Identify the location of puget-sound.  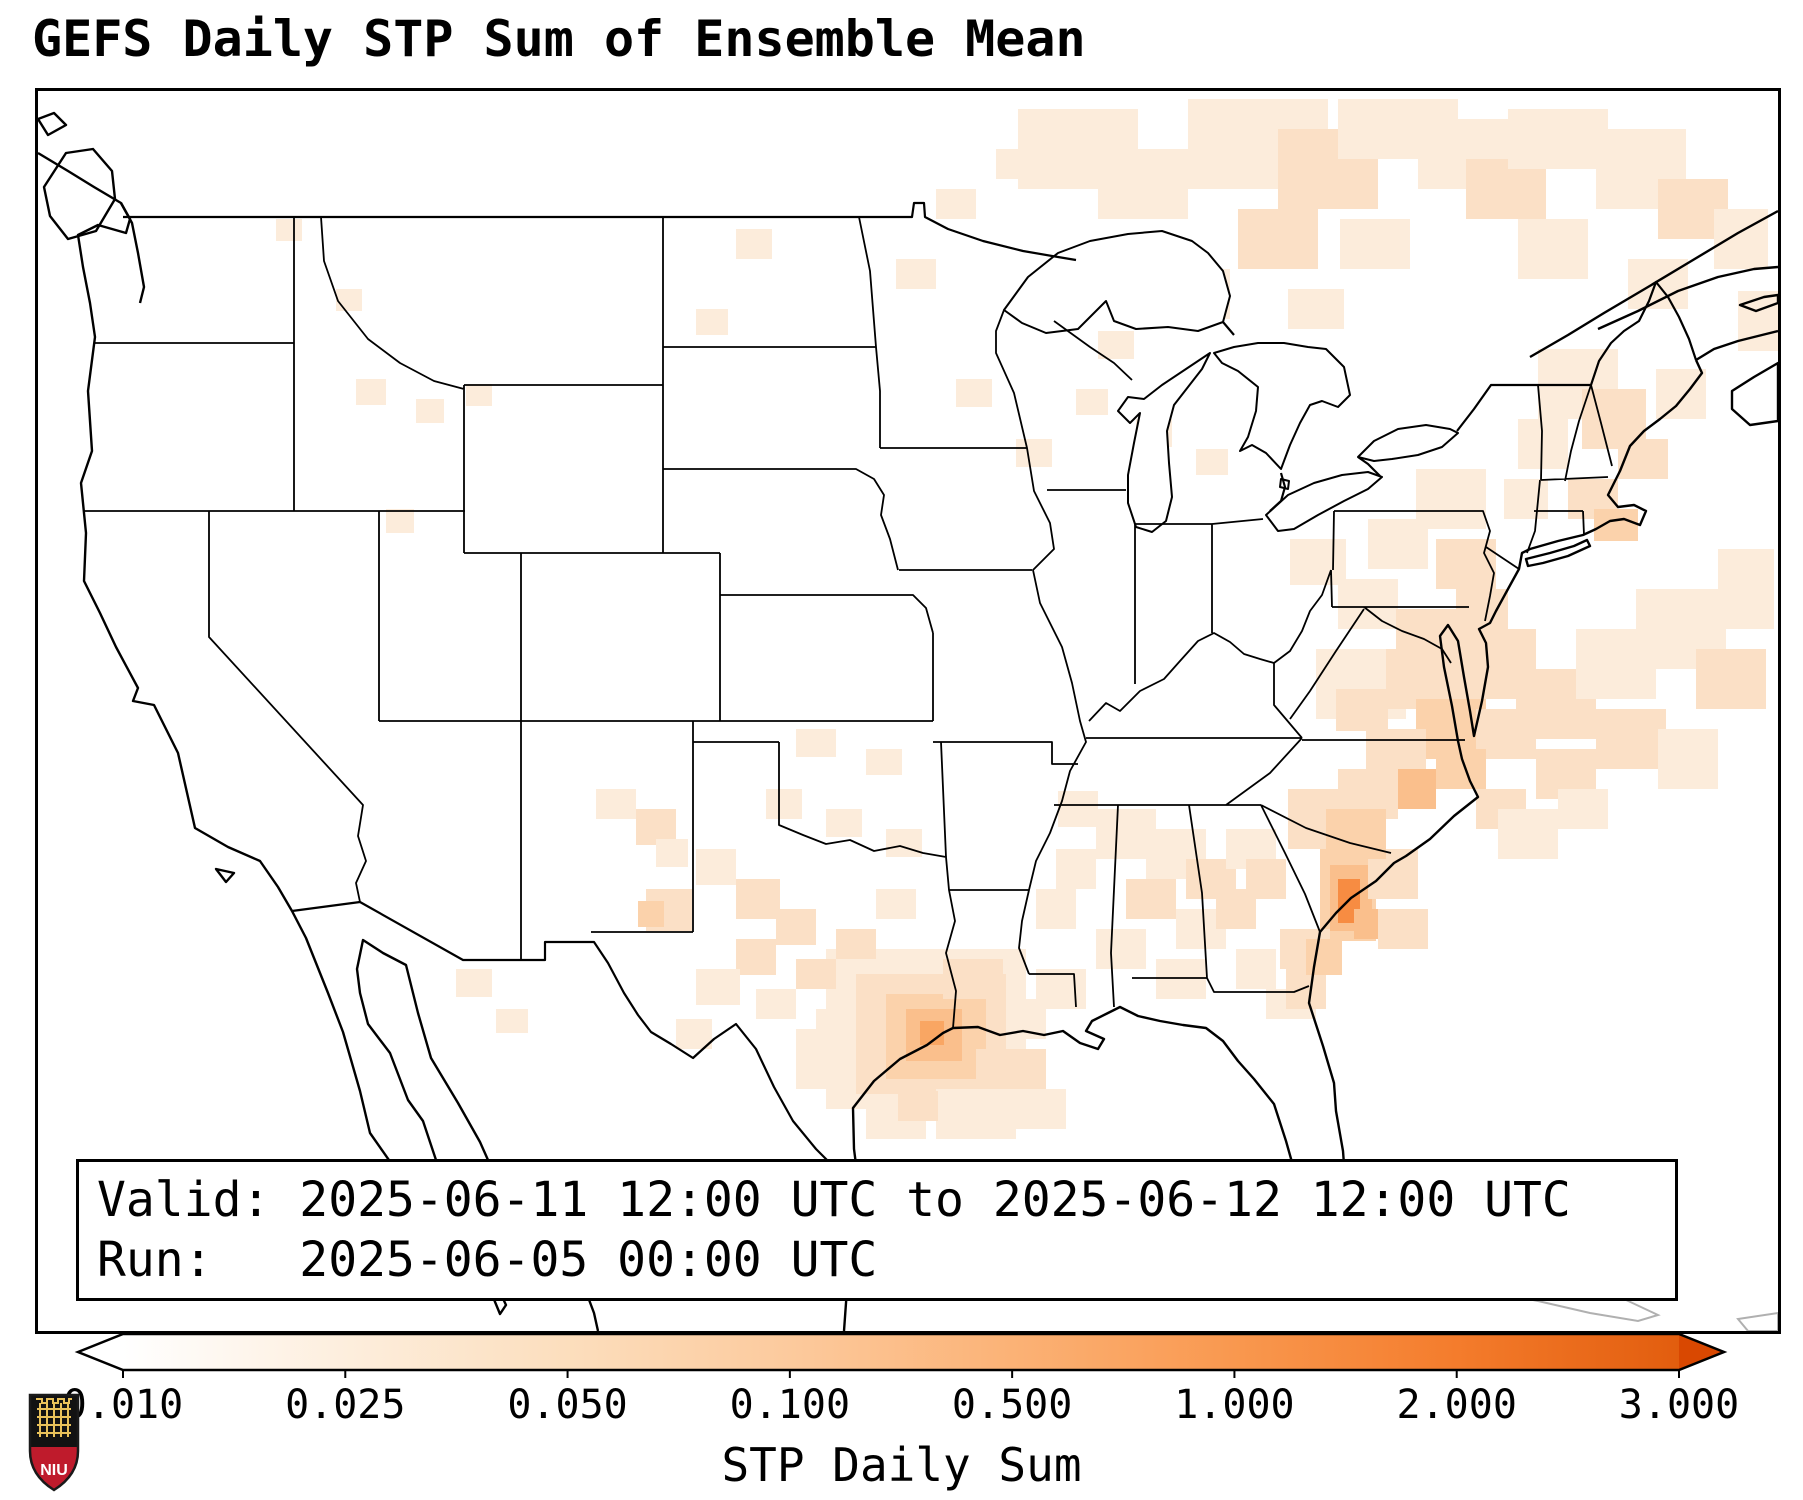
(132, 253).